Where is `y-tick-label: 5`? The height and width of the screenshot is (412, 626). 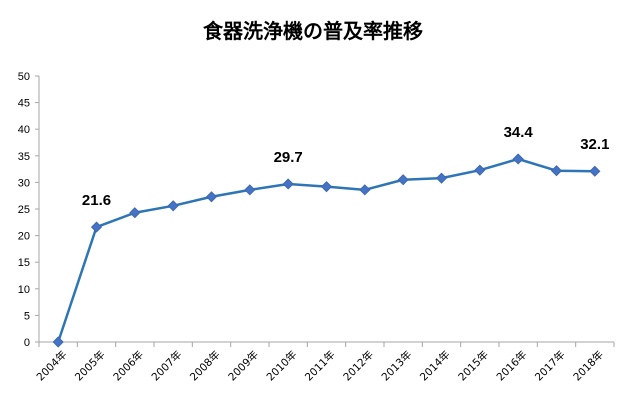 y-tick-label: 5 is located at coordinates (27, 316).